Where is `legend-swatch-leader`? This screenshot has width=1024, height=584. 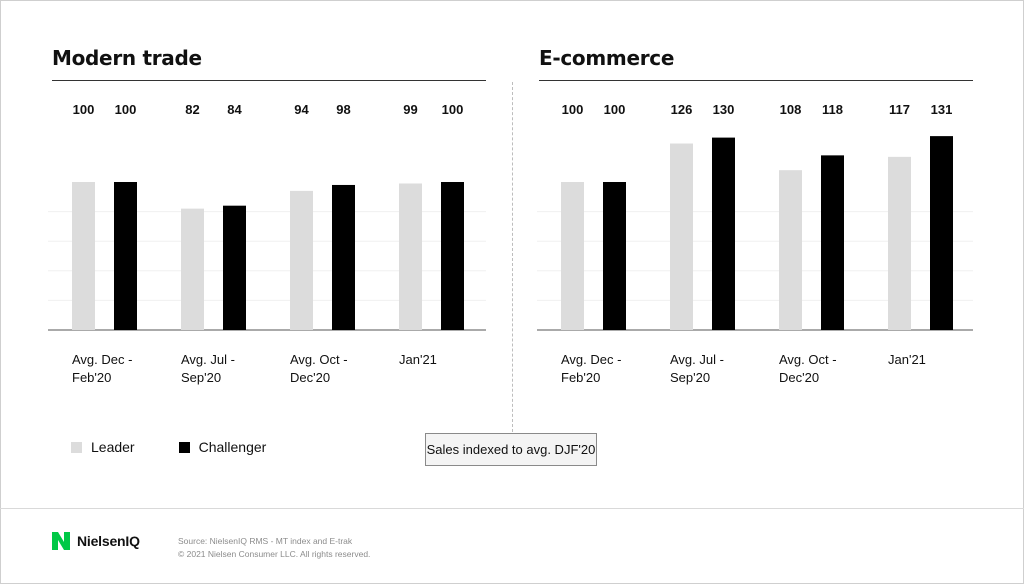
legend-swatch-leader is located at coordinates (76, 447).